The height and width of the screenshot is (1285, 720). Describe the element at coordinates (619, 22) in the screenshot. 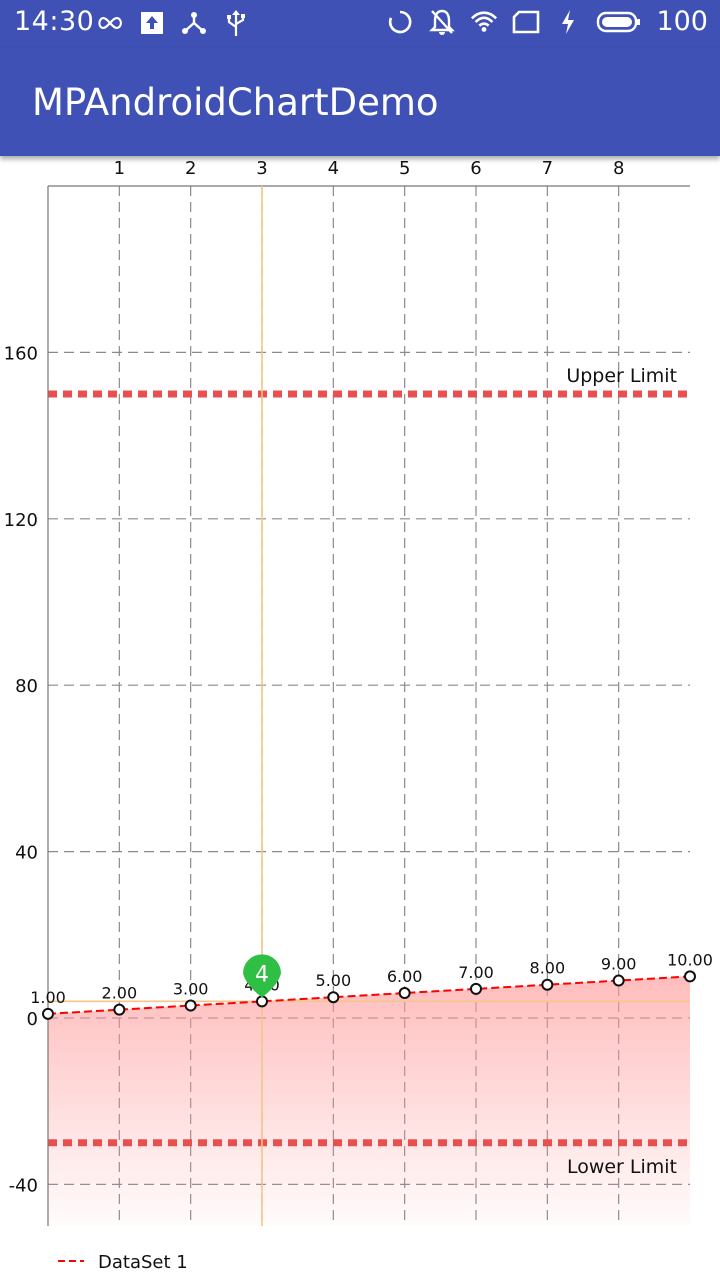

I see `battery-icon` at that location.